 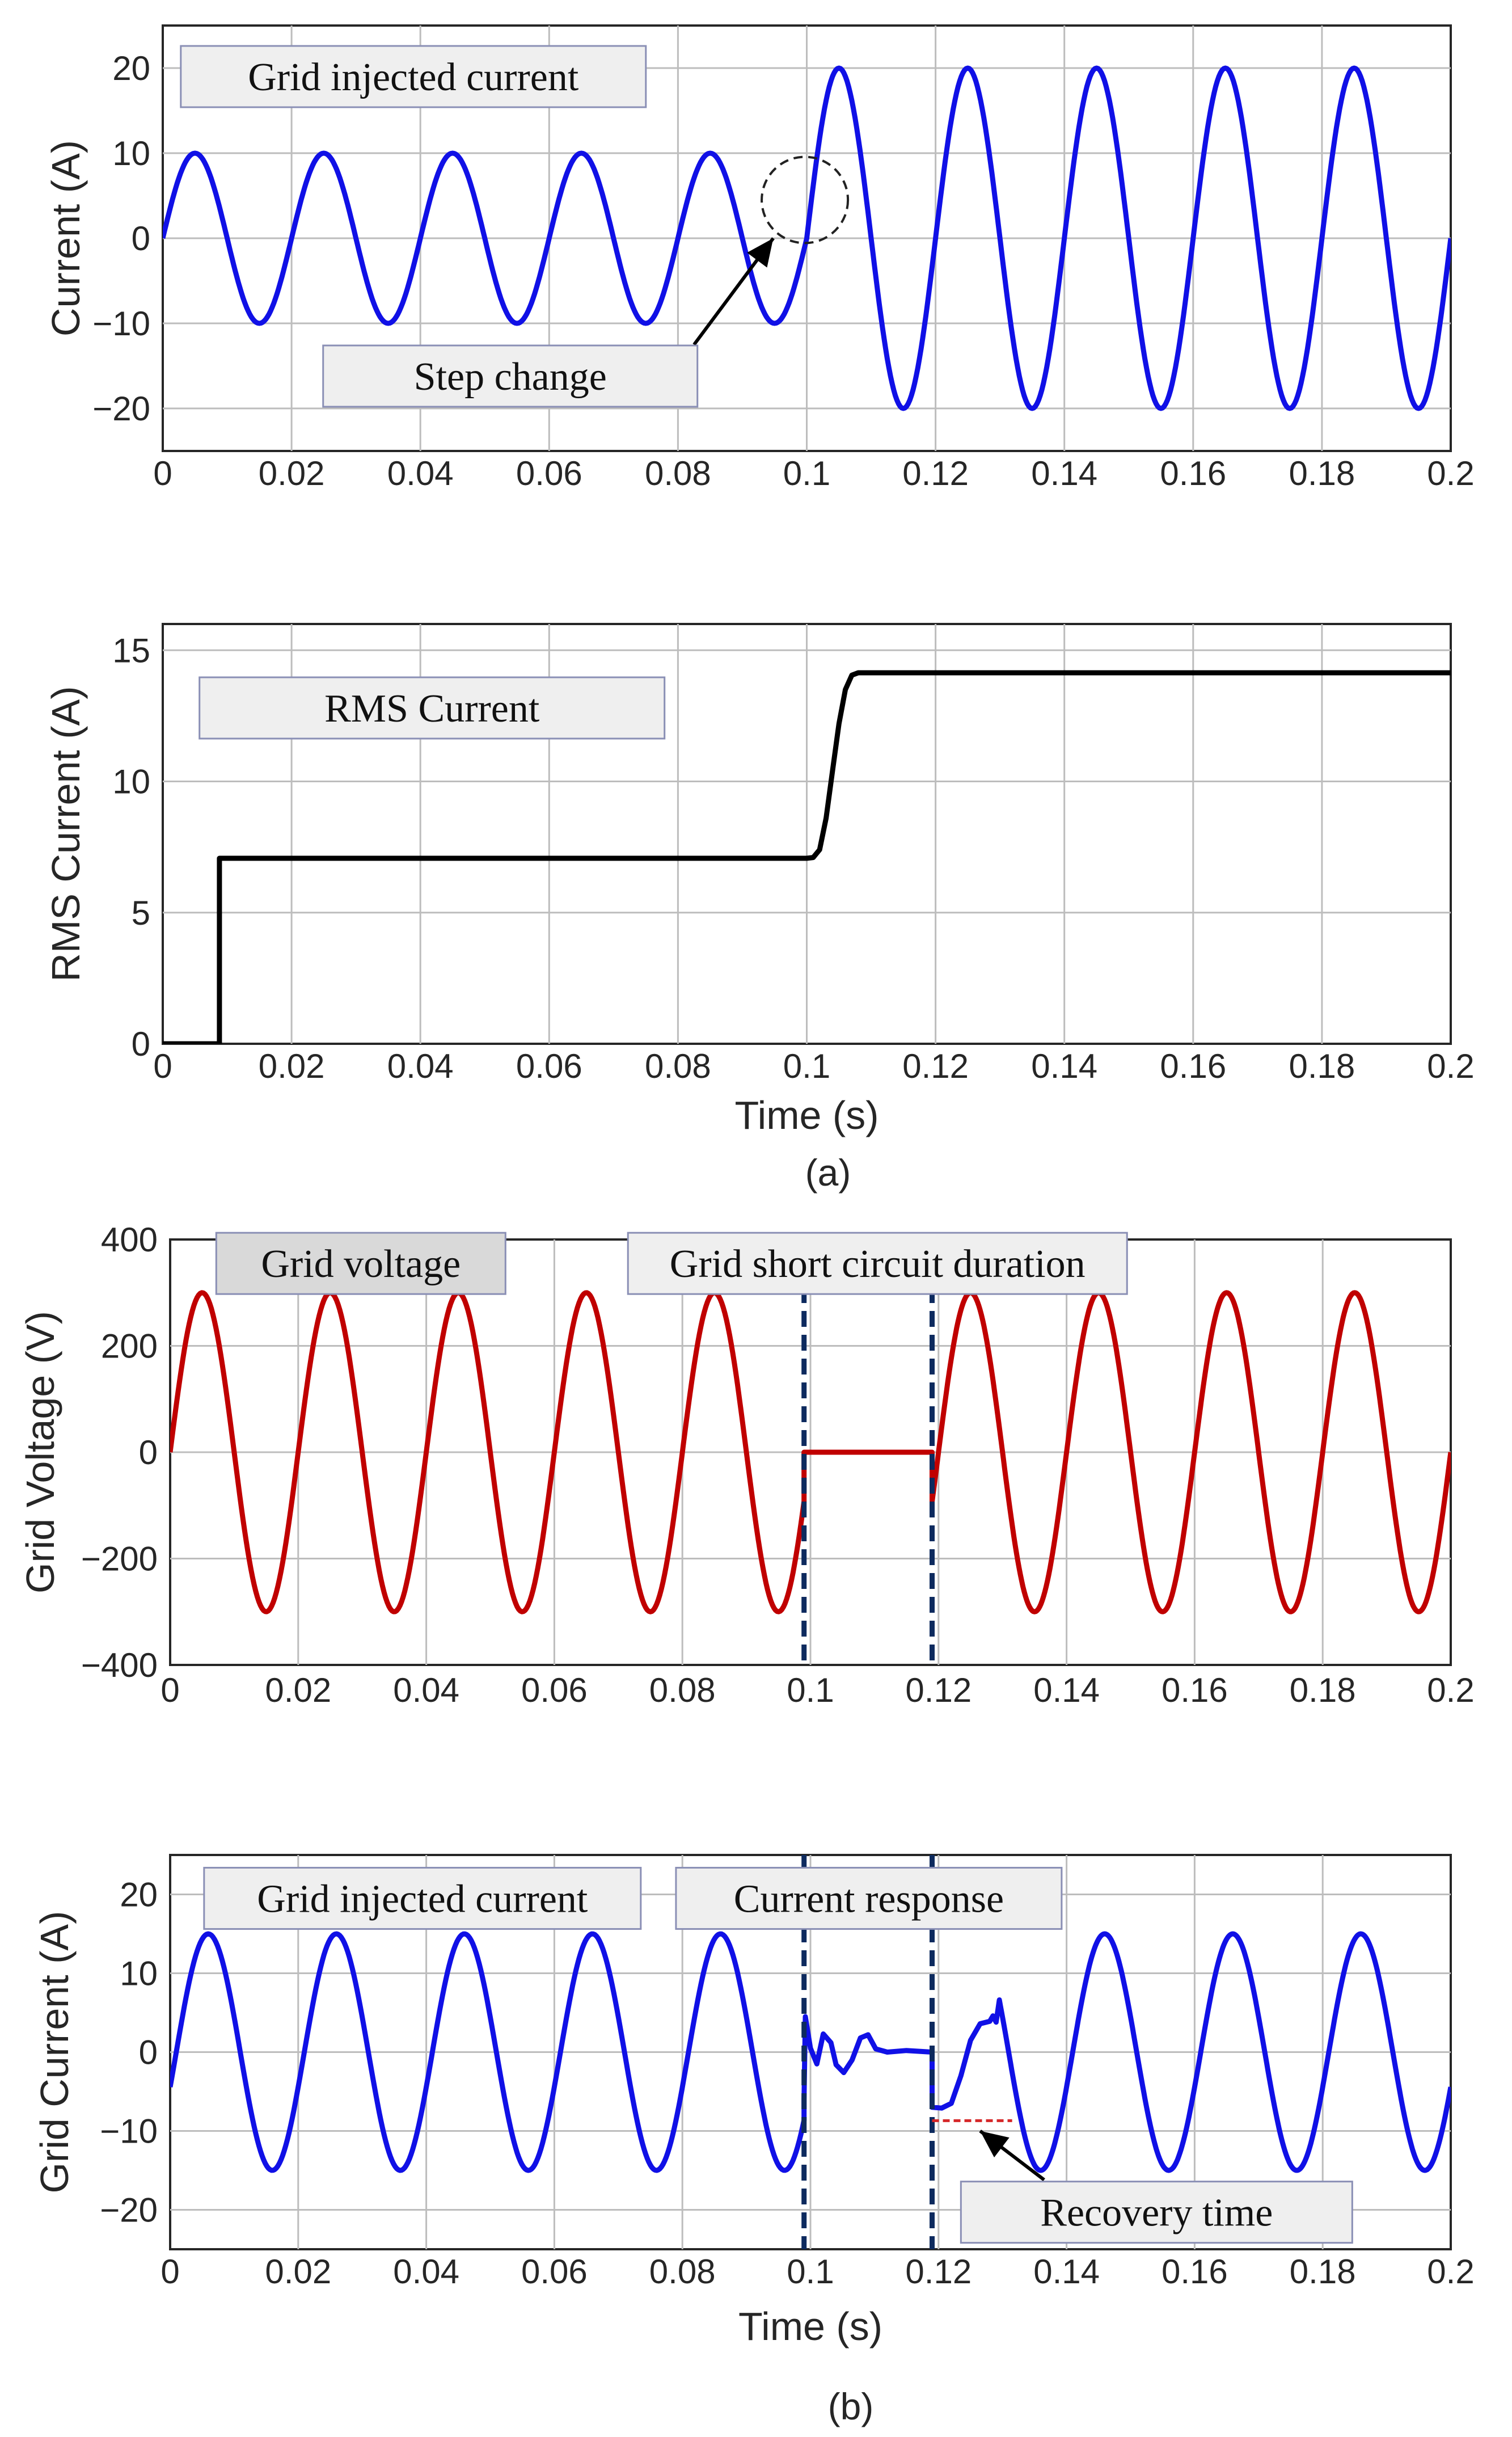 I want to click on y-axis-label: RMS Current (A), so click(x=66, y=834).